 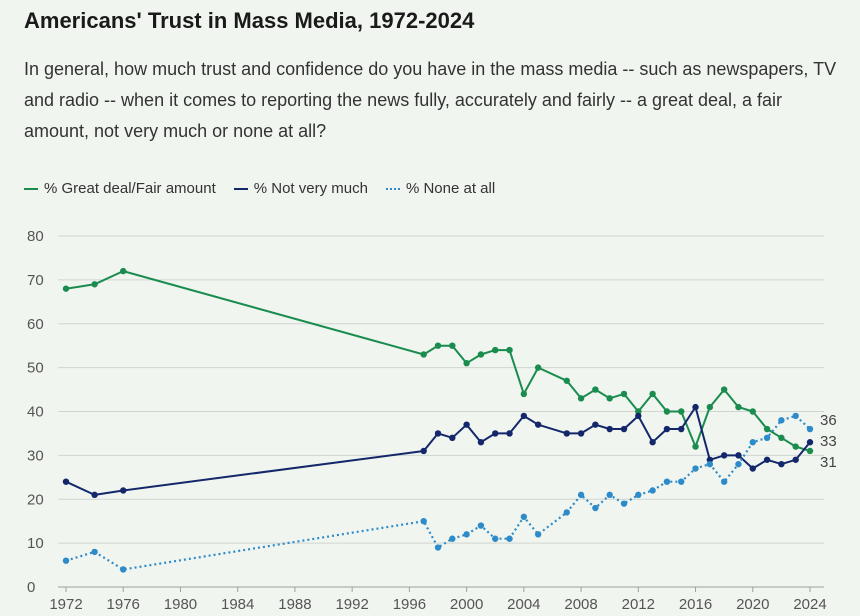 What do you see at coordinates (31, 188) in the screenshot?
I see `legend-swatch-great-deal` at bounding box center [31, 188].